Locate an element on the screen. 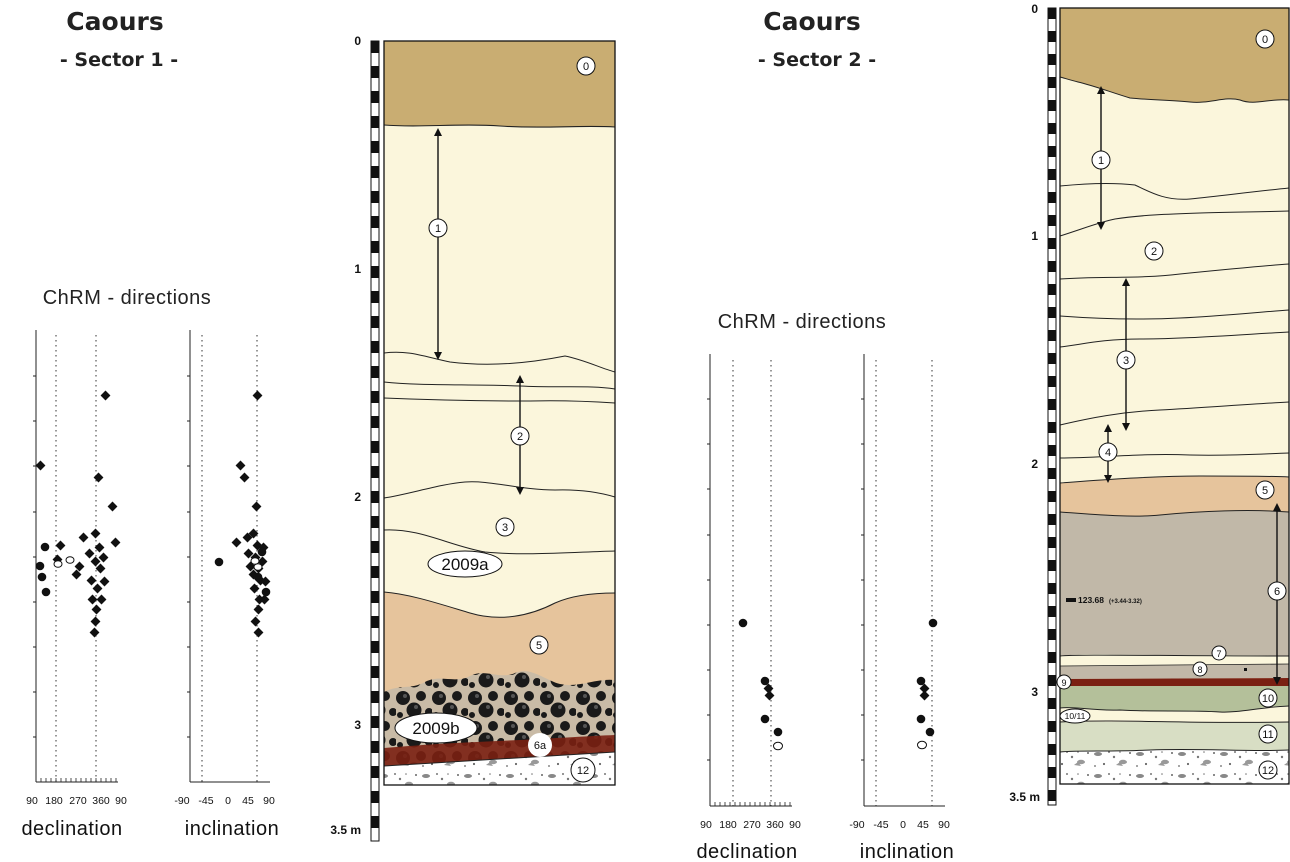 The width and height of the screenshot is (1290, 862). s1-decl-tick-2: 270 is located at coordinates (78, 801).